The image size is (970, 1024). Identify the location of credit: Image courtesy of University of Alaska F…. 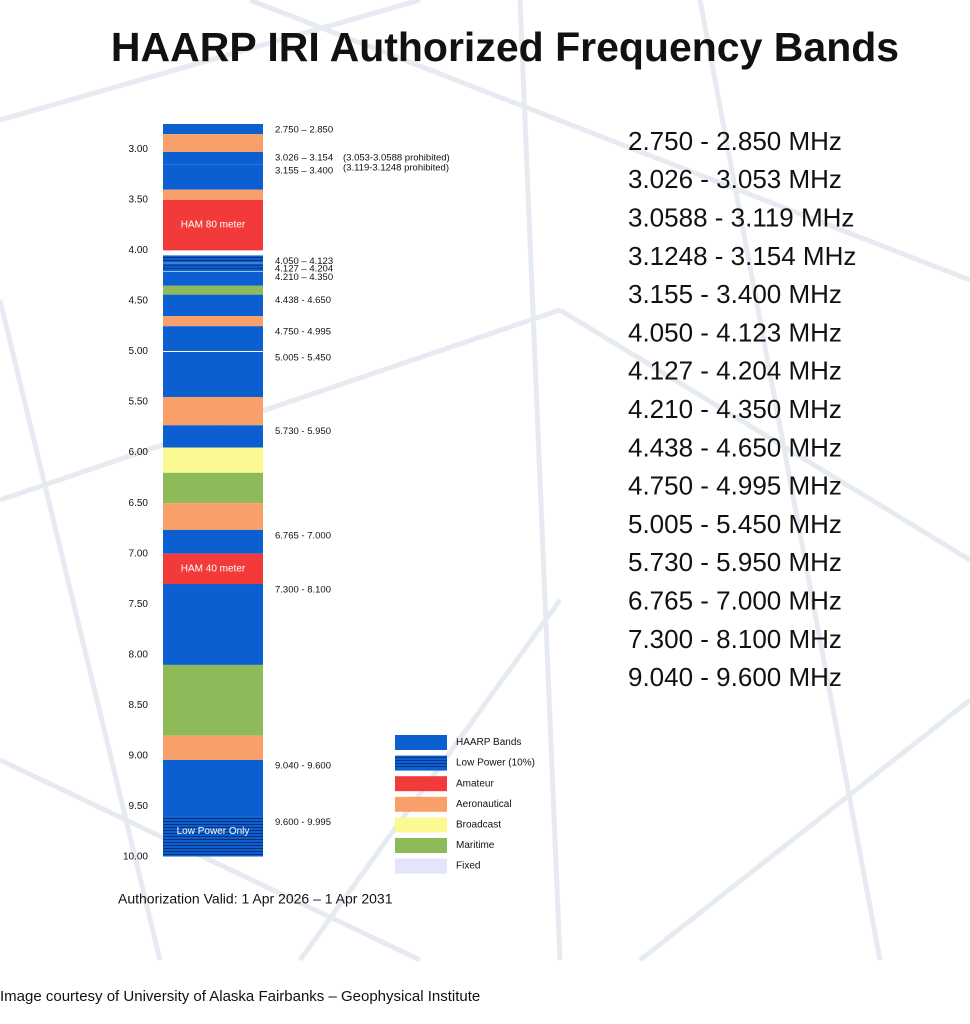
(240, 996).